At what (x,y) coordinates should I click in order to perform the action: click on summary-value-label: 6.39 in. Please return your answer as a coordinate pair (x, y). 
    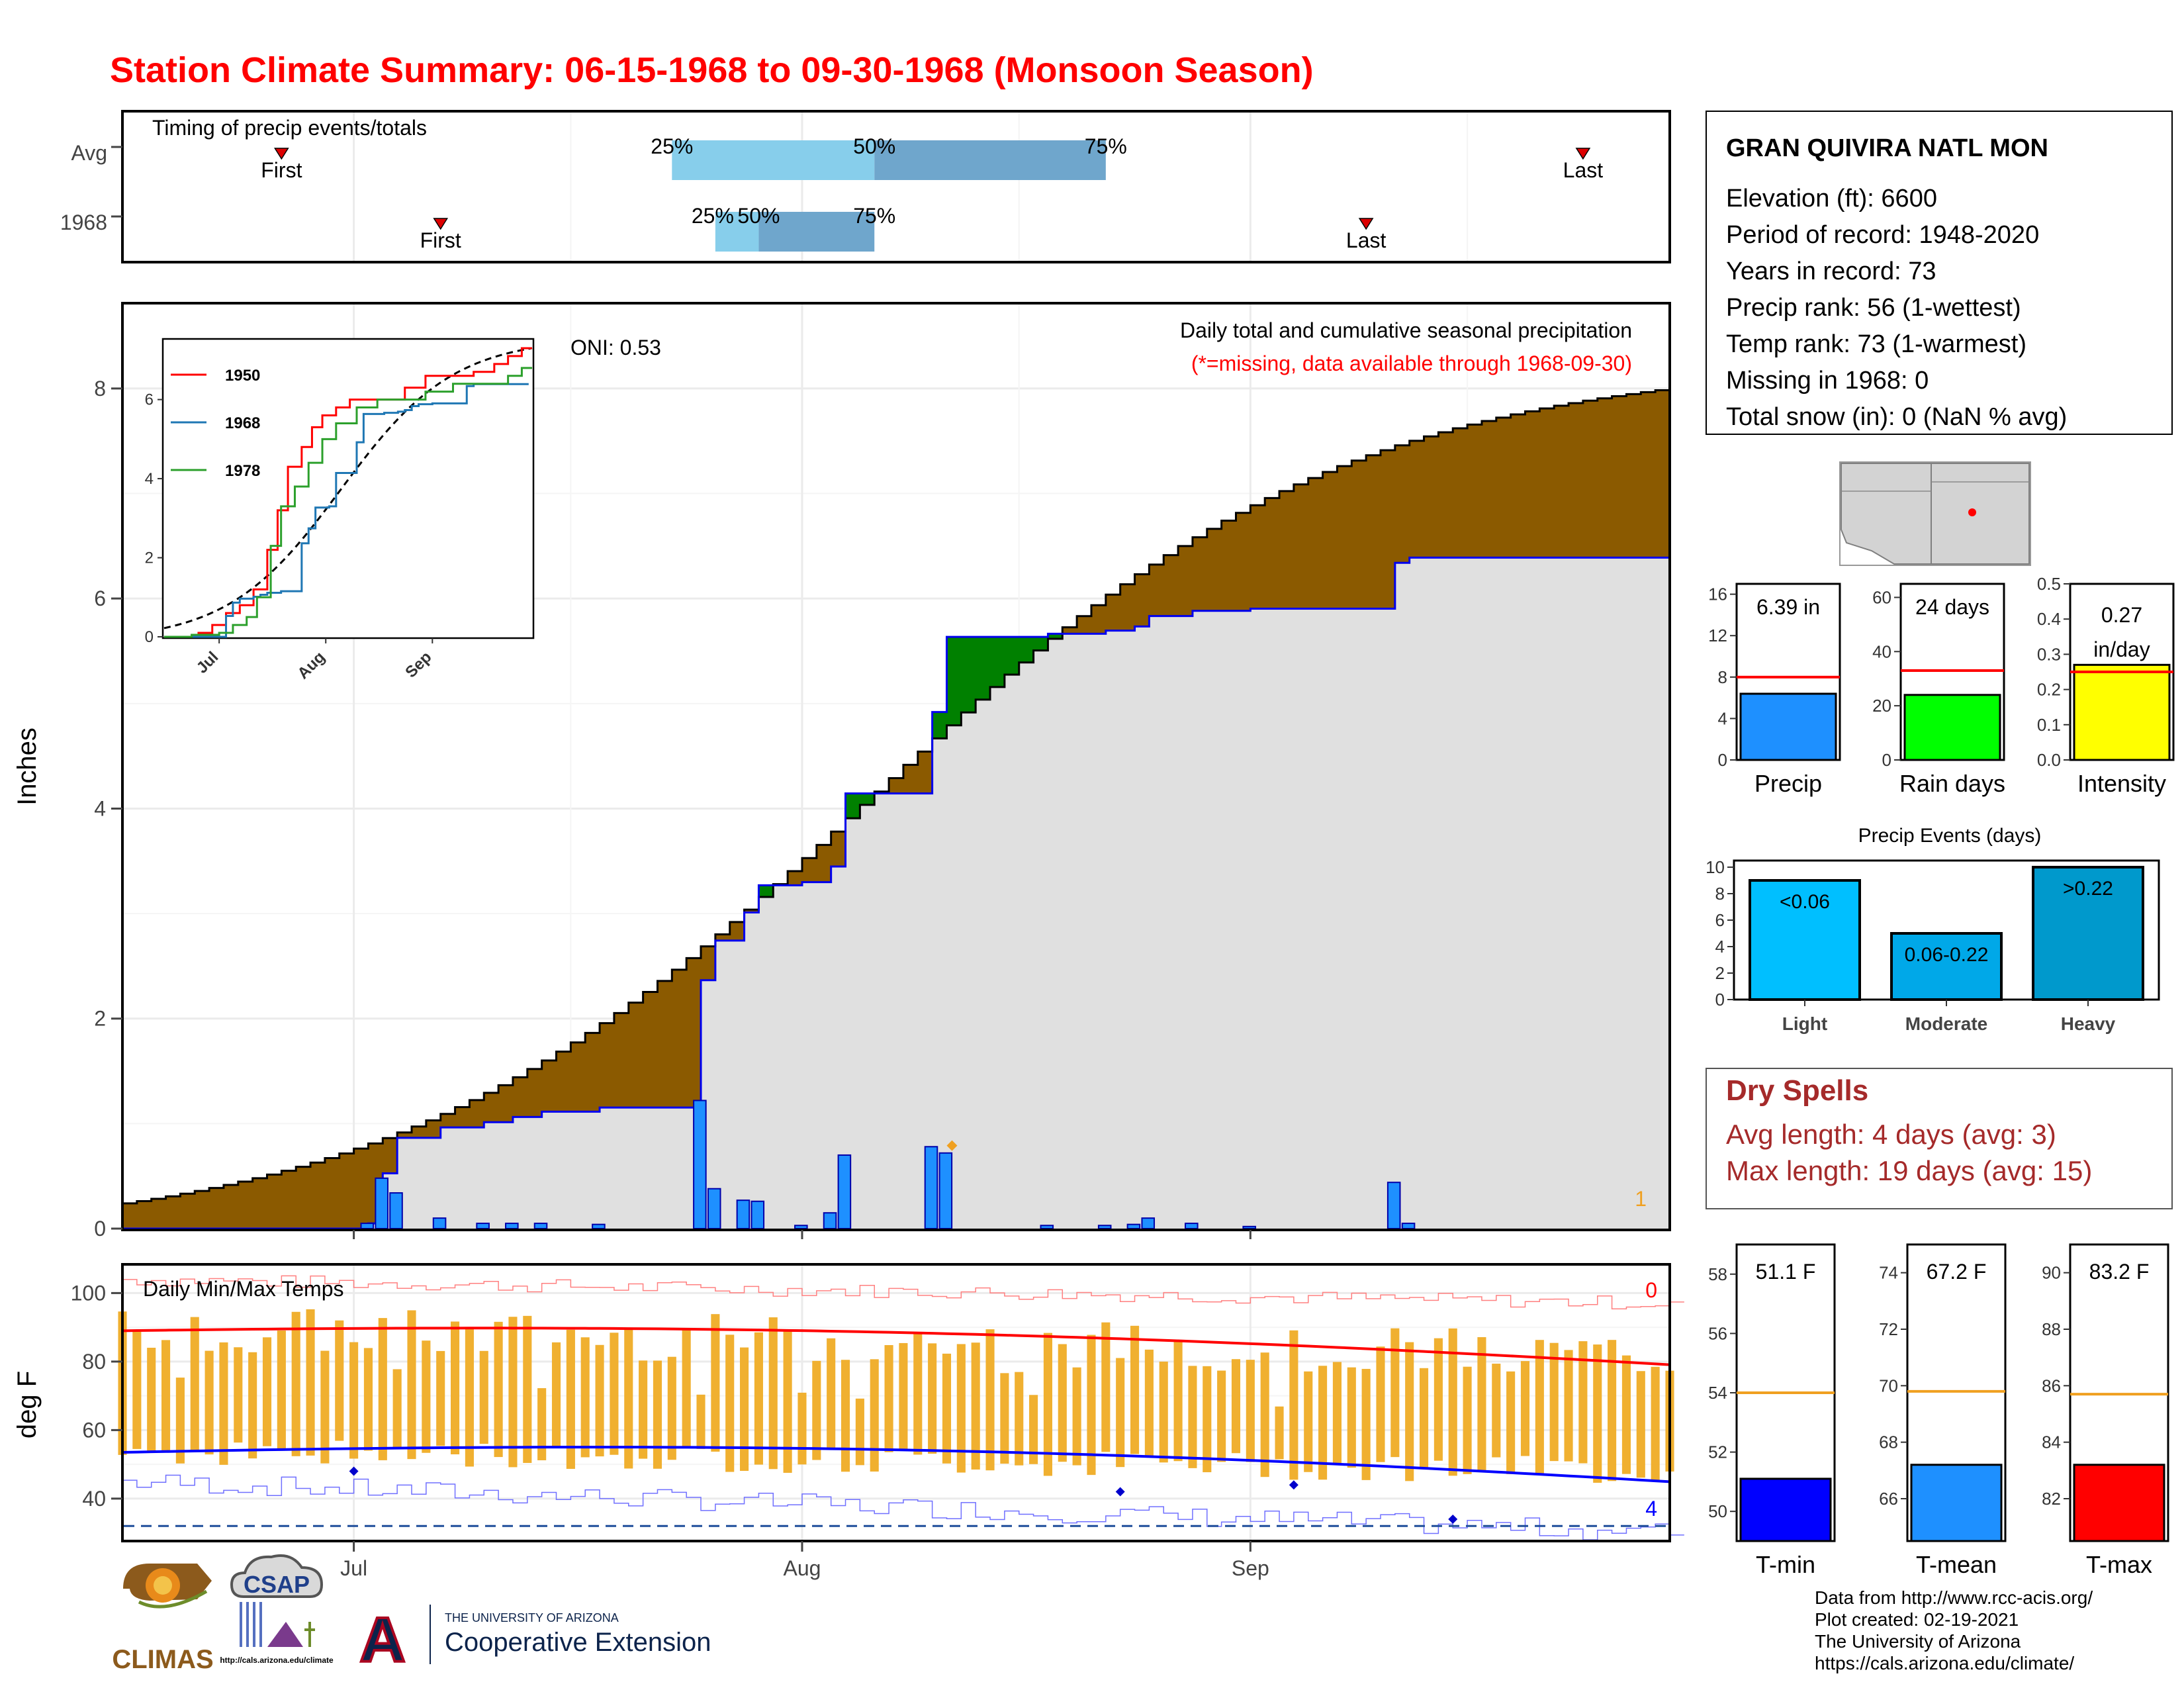
    Looking at the image, I should click on (1788, 607).